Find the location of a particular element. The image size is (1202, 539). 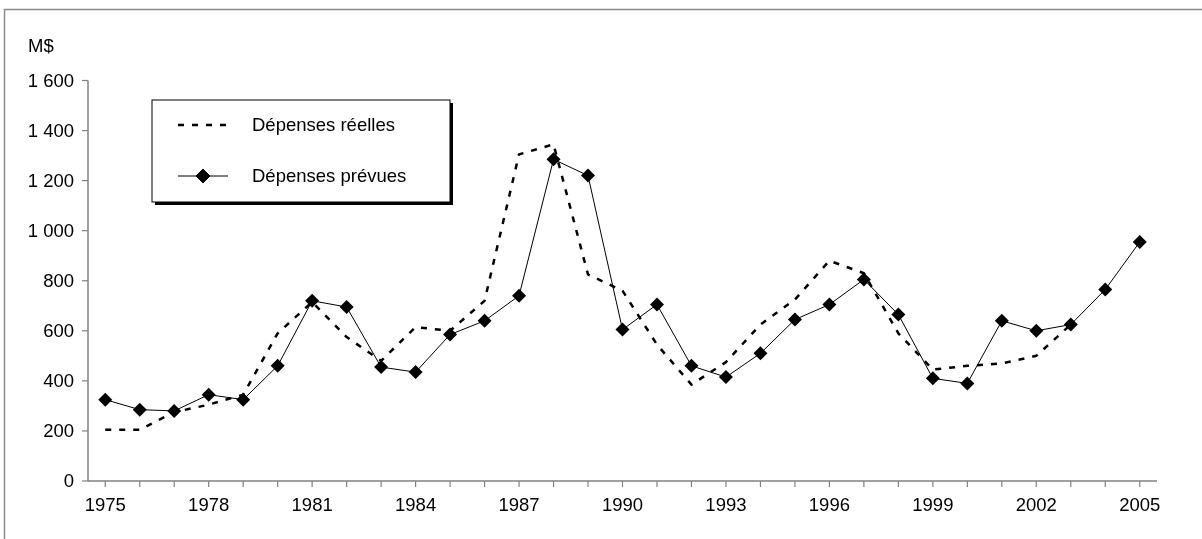

x-tick-label: 1987 is located at coordinates (519, 504).